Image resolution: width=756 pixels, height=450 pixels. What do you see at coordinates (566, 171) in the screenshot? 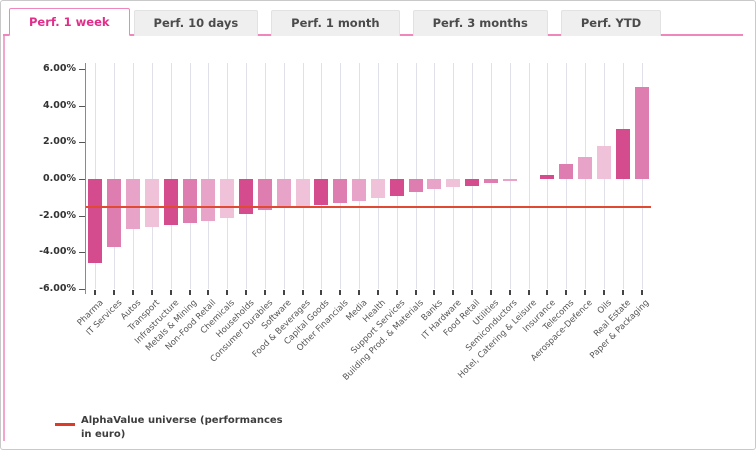
I see `bar-telecoms` at bounding box center [566, 171].